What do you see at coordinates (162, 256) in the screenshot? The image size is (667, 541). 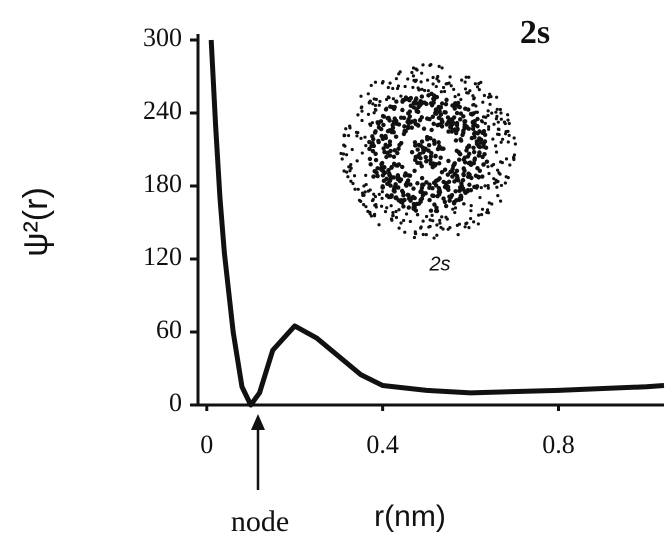 I see `y-tick-label: 120` at bounding box center [162, 256].